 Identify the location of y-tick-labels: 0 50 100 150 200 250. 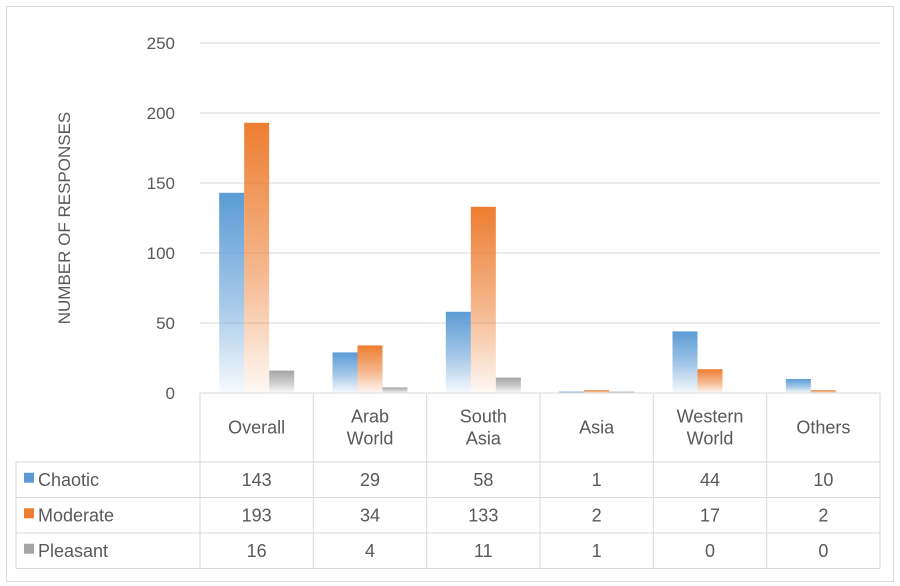
(161, 218).